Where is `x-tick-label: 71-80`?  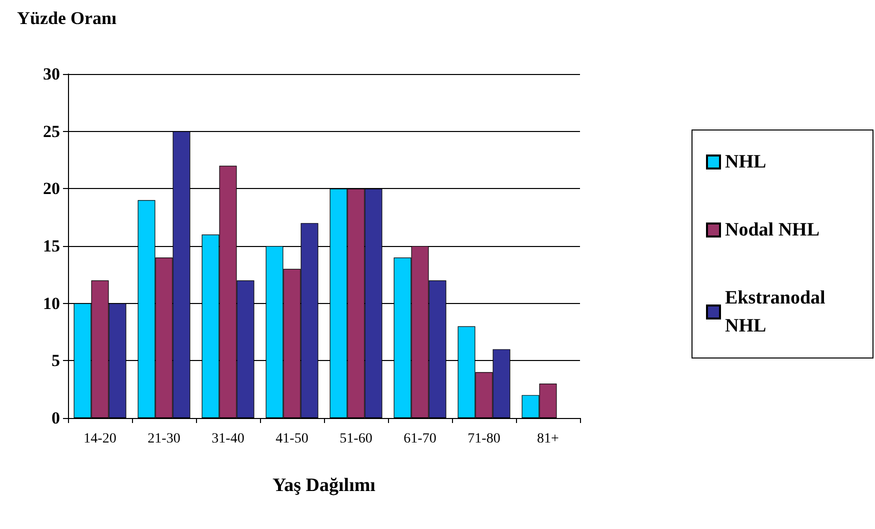 x-tick-label: 71-80 is located at coordinates (484, 439).